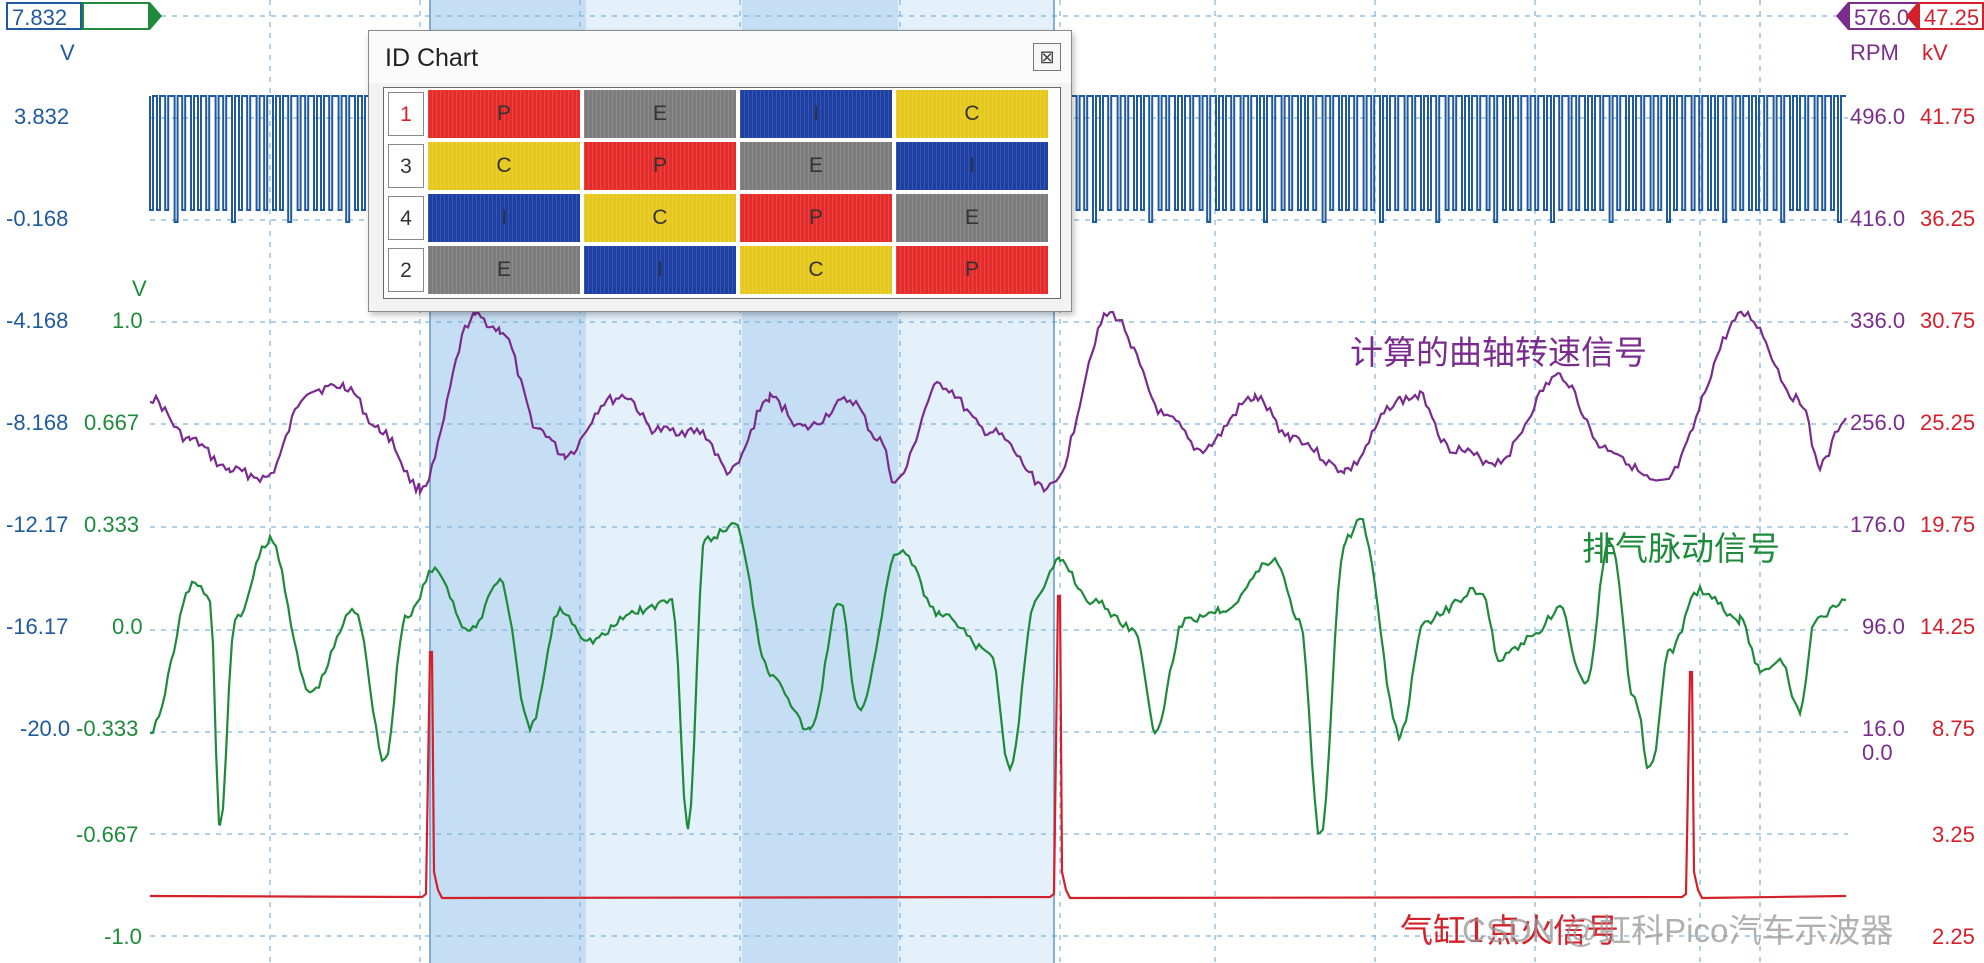  I want to click on axis-b-tick: -1.0, so click(123, 936).